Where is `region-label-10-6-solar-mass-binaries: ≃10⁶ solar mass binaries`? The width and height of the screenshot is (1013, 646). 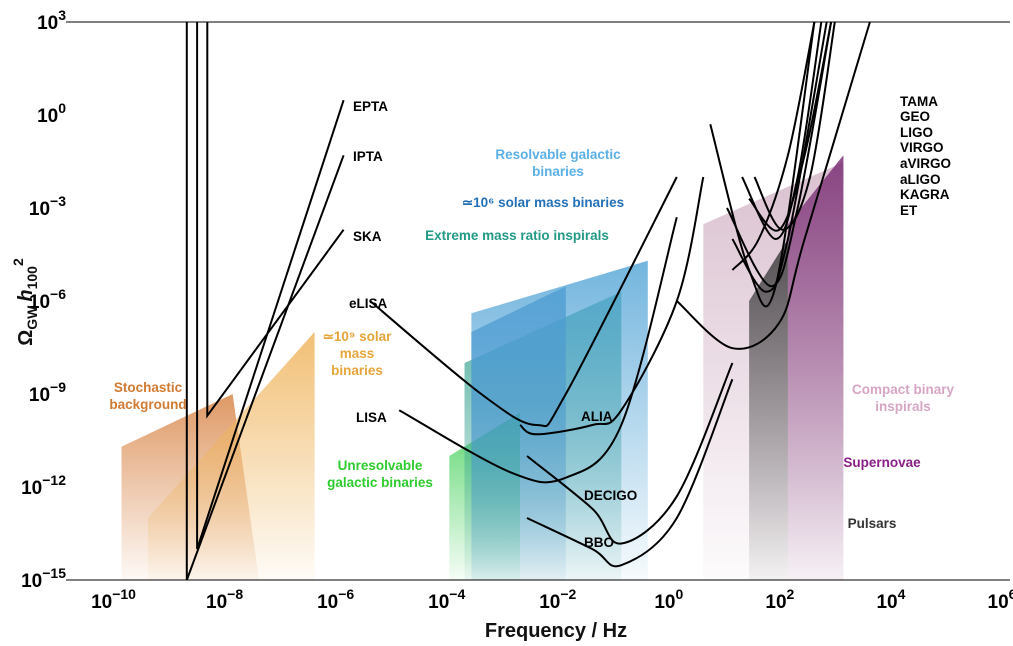
region-label-10-6-solar-mass-binaries: ≃10⁶ solar mass binaries is located at coordinates (543, 202).